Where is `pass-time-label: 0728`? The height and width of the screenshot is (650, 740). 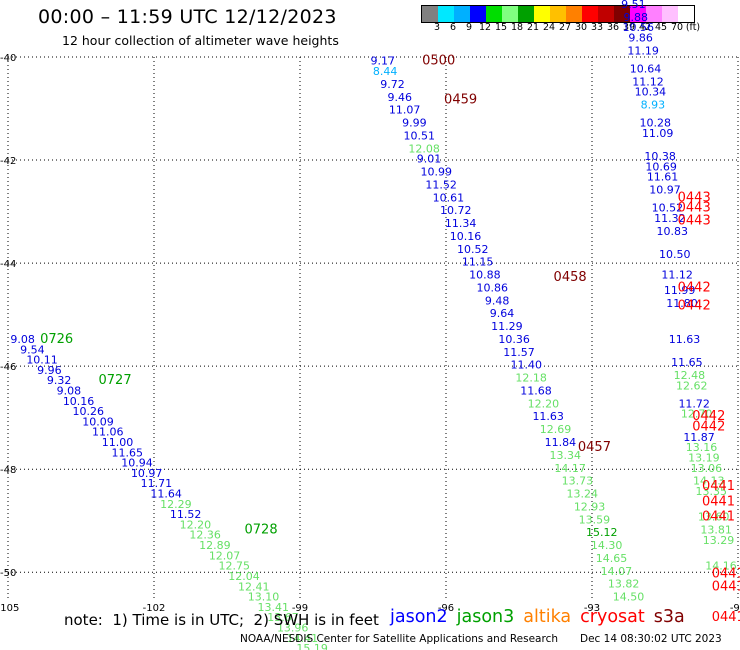
pass-time-label: 0728 is located at coordinates (261, 530).